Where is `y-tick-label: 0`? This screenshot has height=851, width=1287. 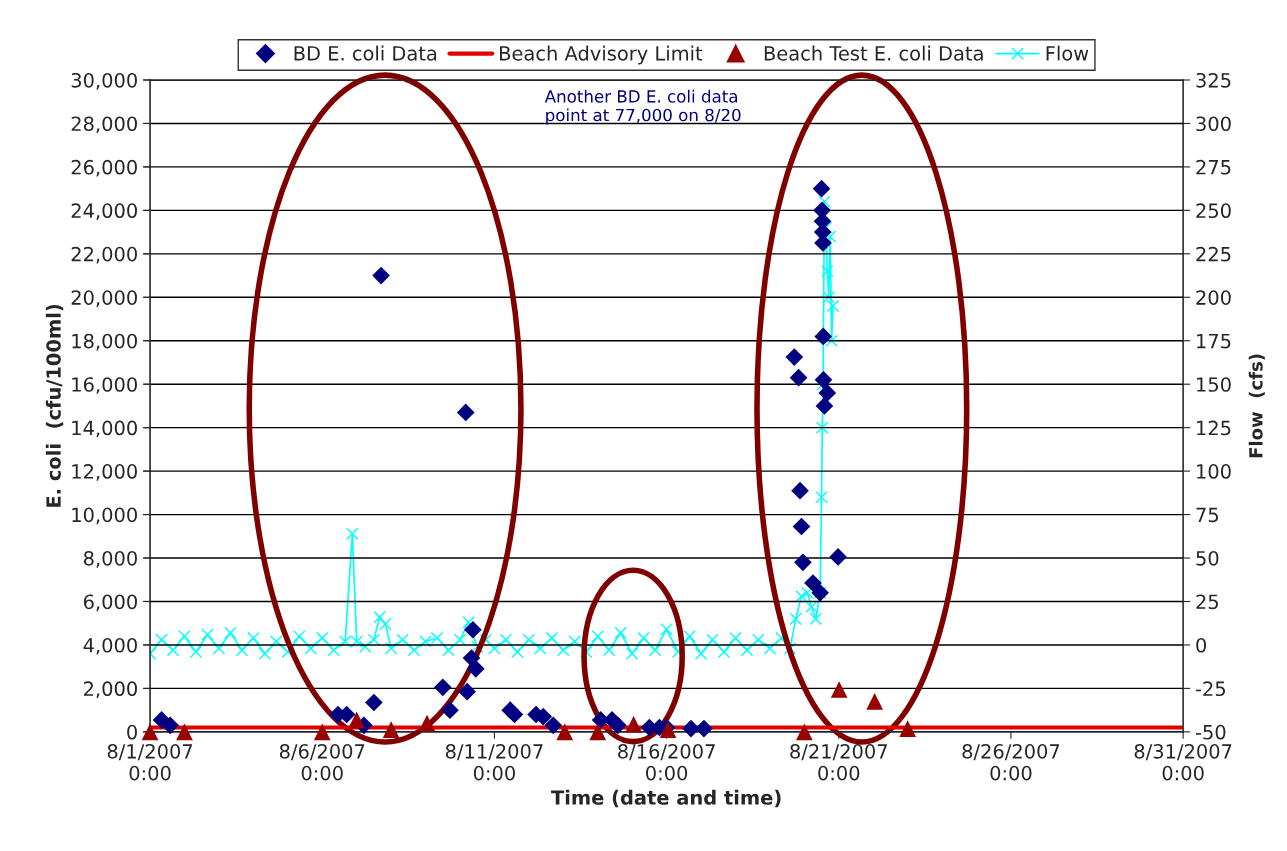
y-tick-label: 0 is located at coordinates (132, 732).